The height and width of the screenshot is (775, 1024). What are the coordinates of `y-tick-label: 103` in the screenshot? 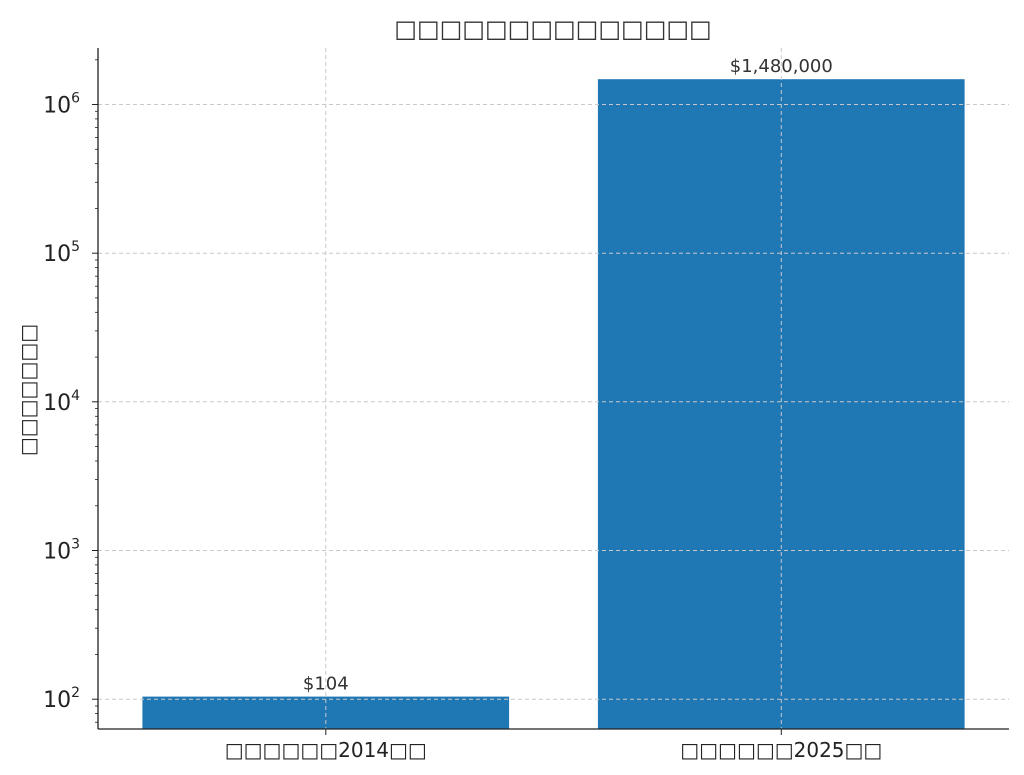 It's located at (61, 551).